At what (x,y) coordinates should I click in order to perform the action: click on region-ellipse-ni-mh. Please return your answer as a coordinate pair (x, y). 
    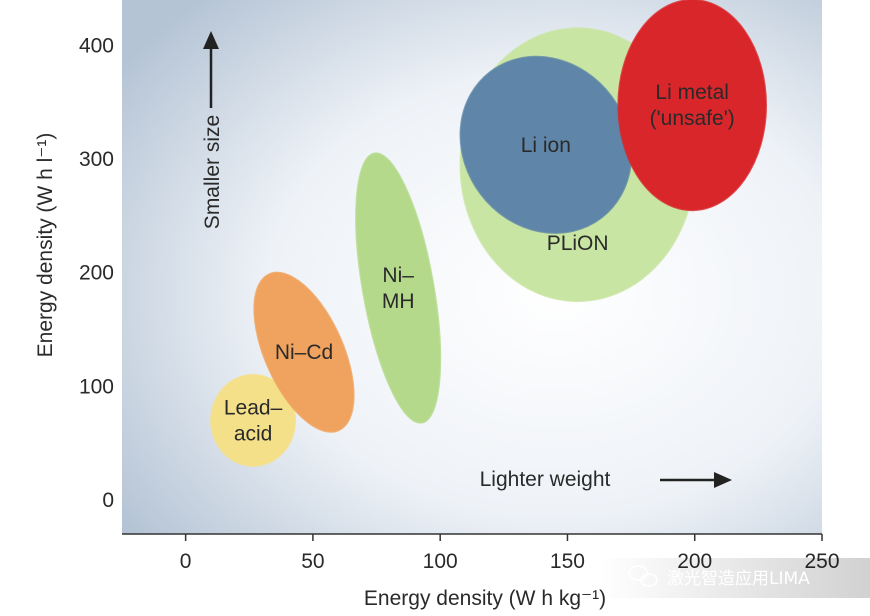
    Looking at the image, I should click on (398, 288).